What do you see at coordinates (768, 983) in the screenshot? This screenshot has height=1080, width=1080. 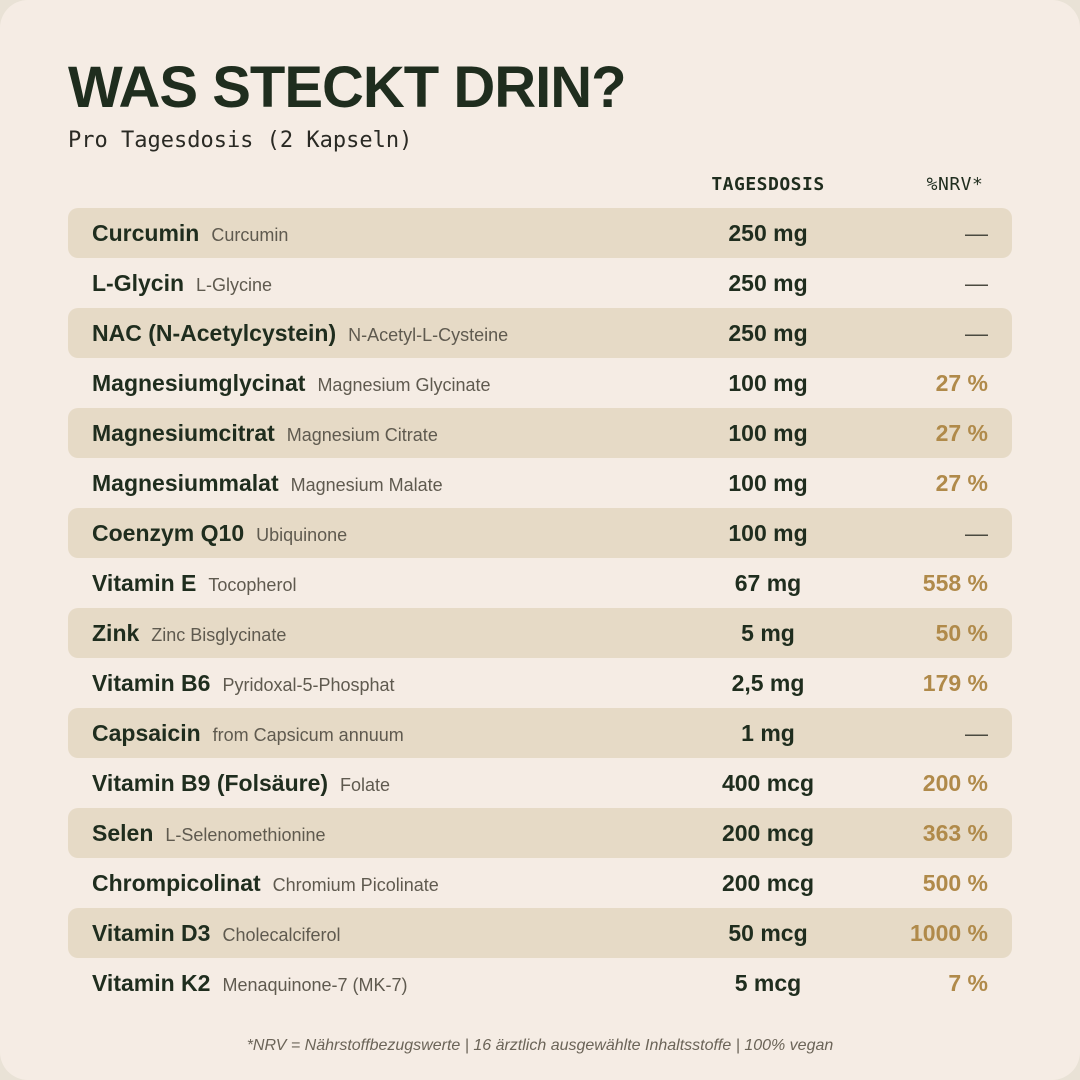 I see `ingredient-dose: 5 mcg` at bounding box center [768, 983].